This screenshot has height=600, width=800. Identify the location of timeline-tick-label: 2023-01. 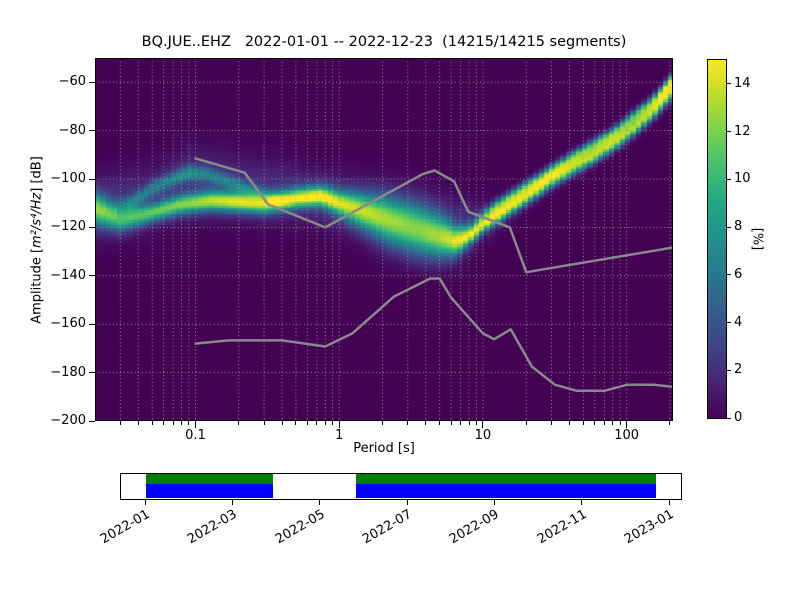
(649, 527).